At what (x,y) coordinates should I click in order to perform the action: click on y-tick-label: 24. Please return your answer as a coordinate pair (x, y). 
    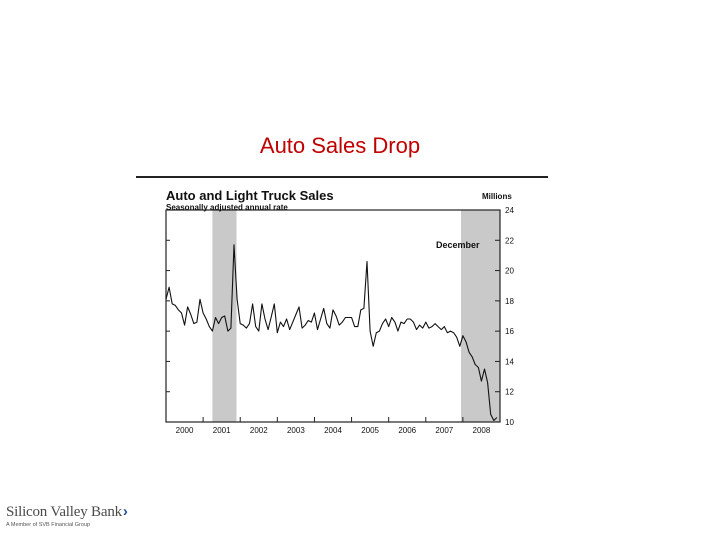
    Looking at the image, I should click on (509, 210).